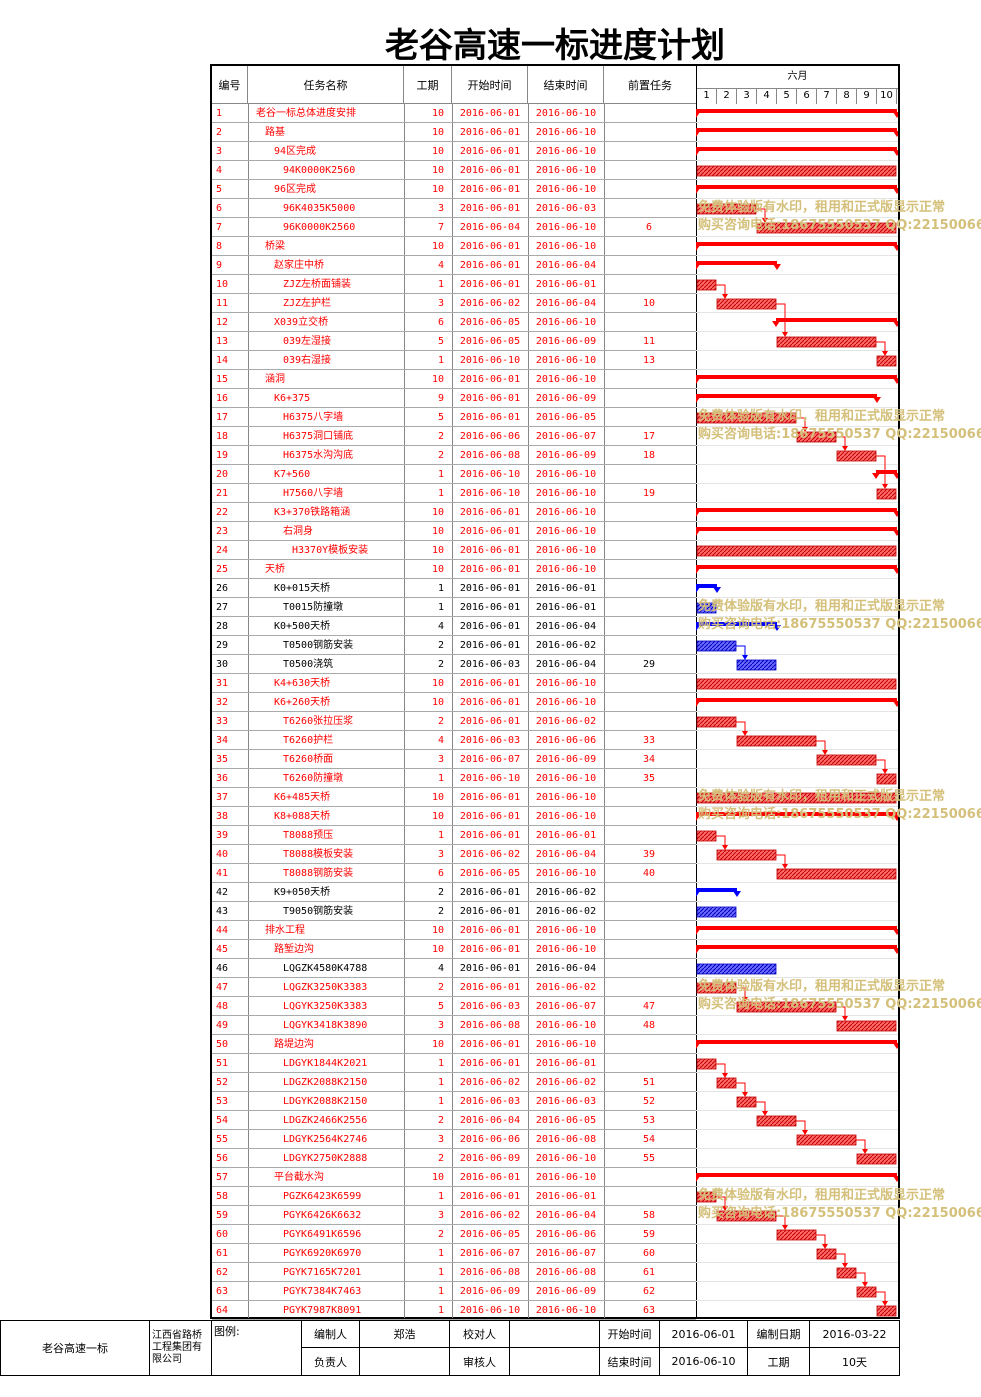 The width and height of the screenshot is (981, 1397). I want to click on cell-id: 62, so click(222, 1272).